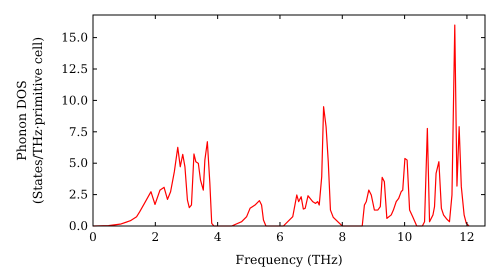 The height and width of the screenshot is (280, 500). What do you see at coordinates (93, 237) in the screenshot?
I see `x-tick-label: 0` at bounding box center [93, 237].